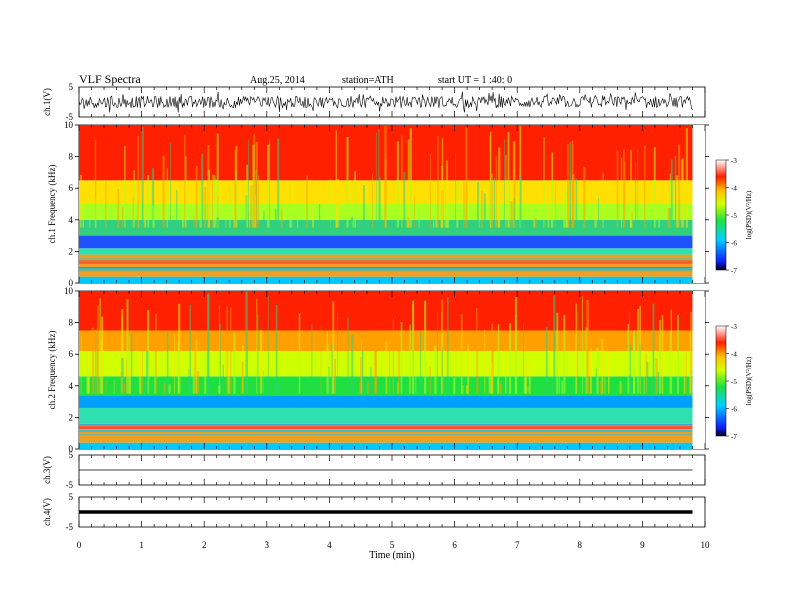 This screenshot has width=792, height=612. What do you see at coordinates (277, 80) in the screenshot?
I see `date-label: Aug.25, 2014` at bounding box center [277, 80].